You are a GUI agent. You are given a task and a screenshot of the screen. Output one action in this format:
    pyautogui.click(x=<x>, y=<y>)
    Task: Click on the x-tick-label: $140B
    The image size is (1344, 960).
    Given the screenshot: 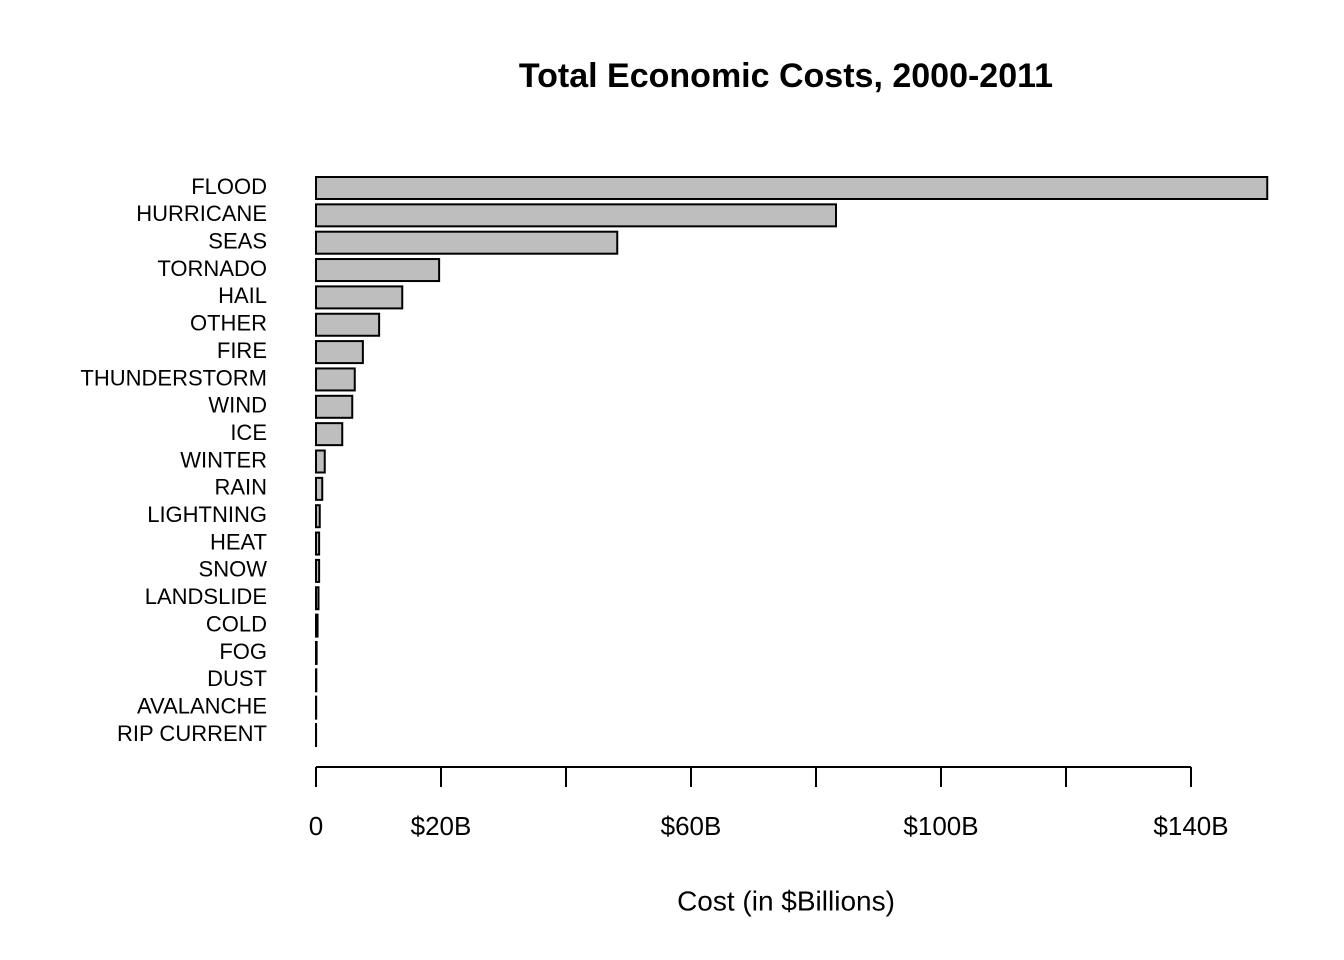 What is the action you would take?
    pyautogui.click(x=1190, y=826)
    